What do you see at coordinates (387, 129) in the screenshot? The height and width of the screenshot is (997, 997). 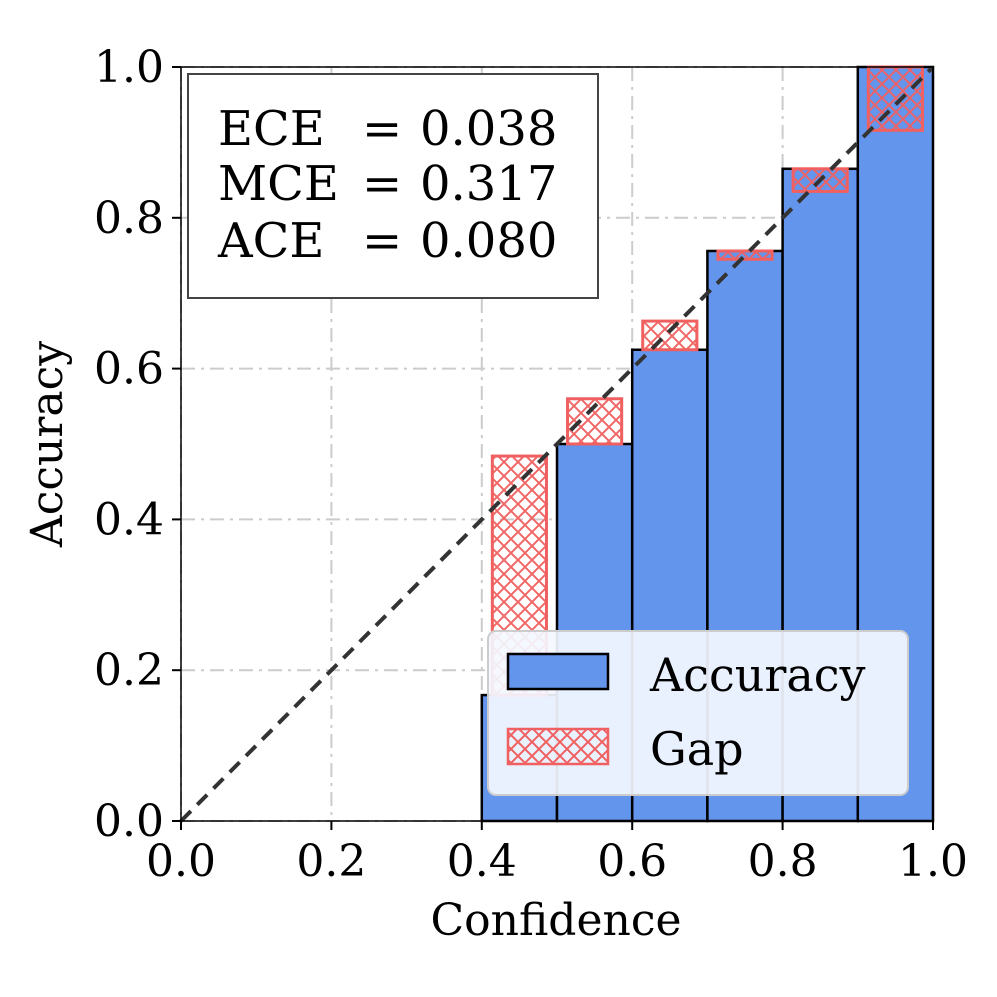 I see `metric-ece: ECE = 0.038` at bounding box center [387, 129].